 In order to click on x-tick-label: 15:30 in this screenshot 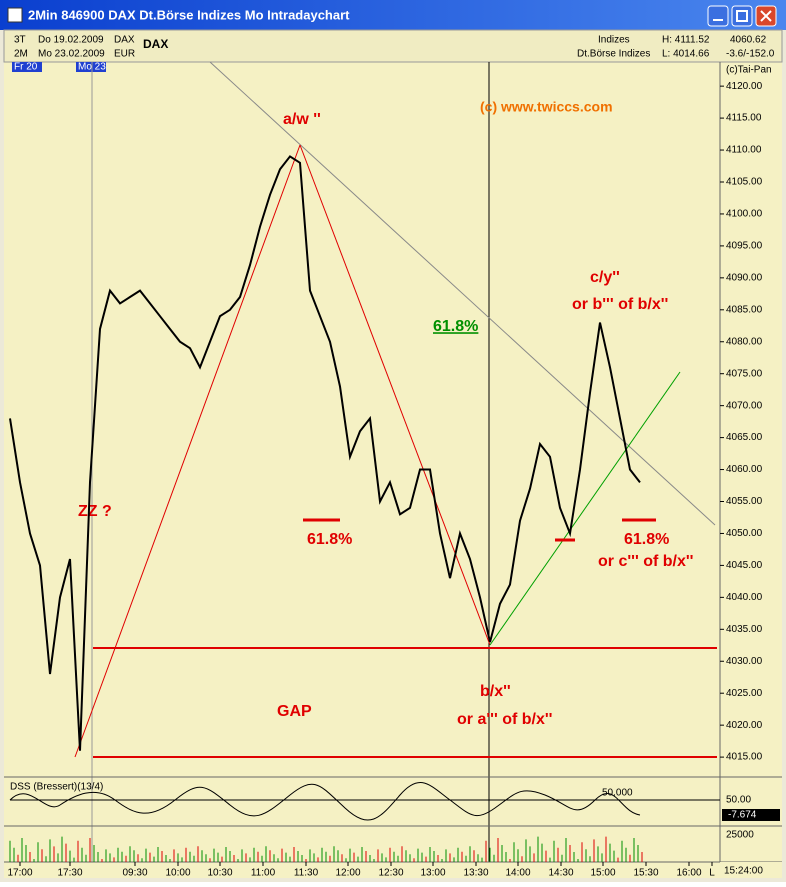, I will do `click(645, 873)`.